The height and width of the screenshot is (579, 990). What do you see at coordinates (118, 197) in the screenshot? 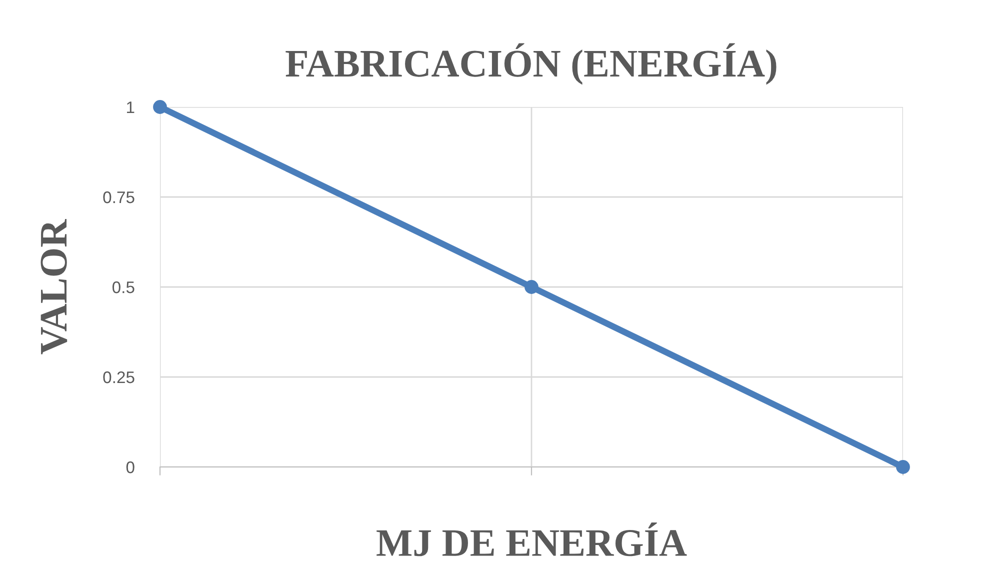
I see `y-tick-label: 0.75` at bounding box center [118, 197].